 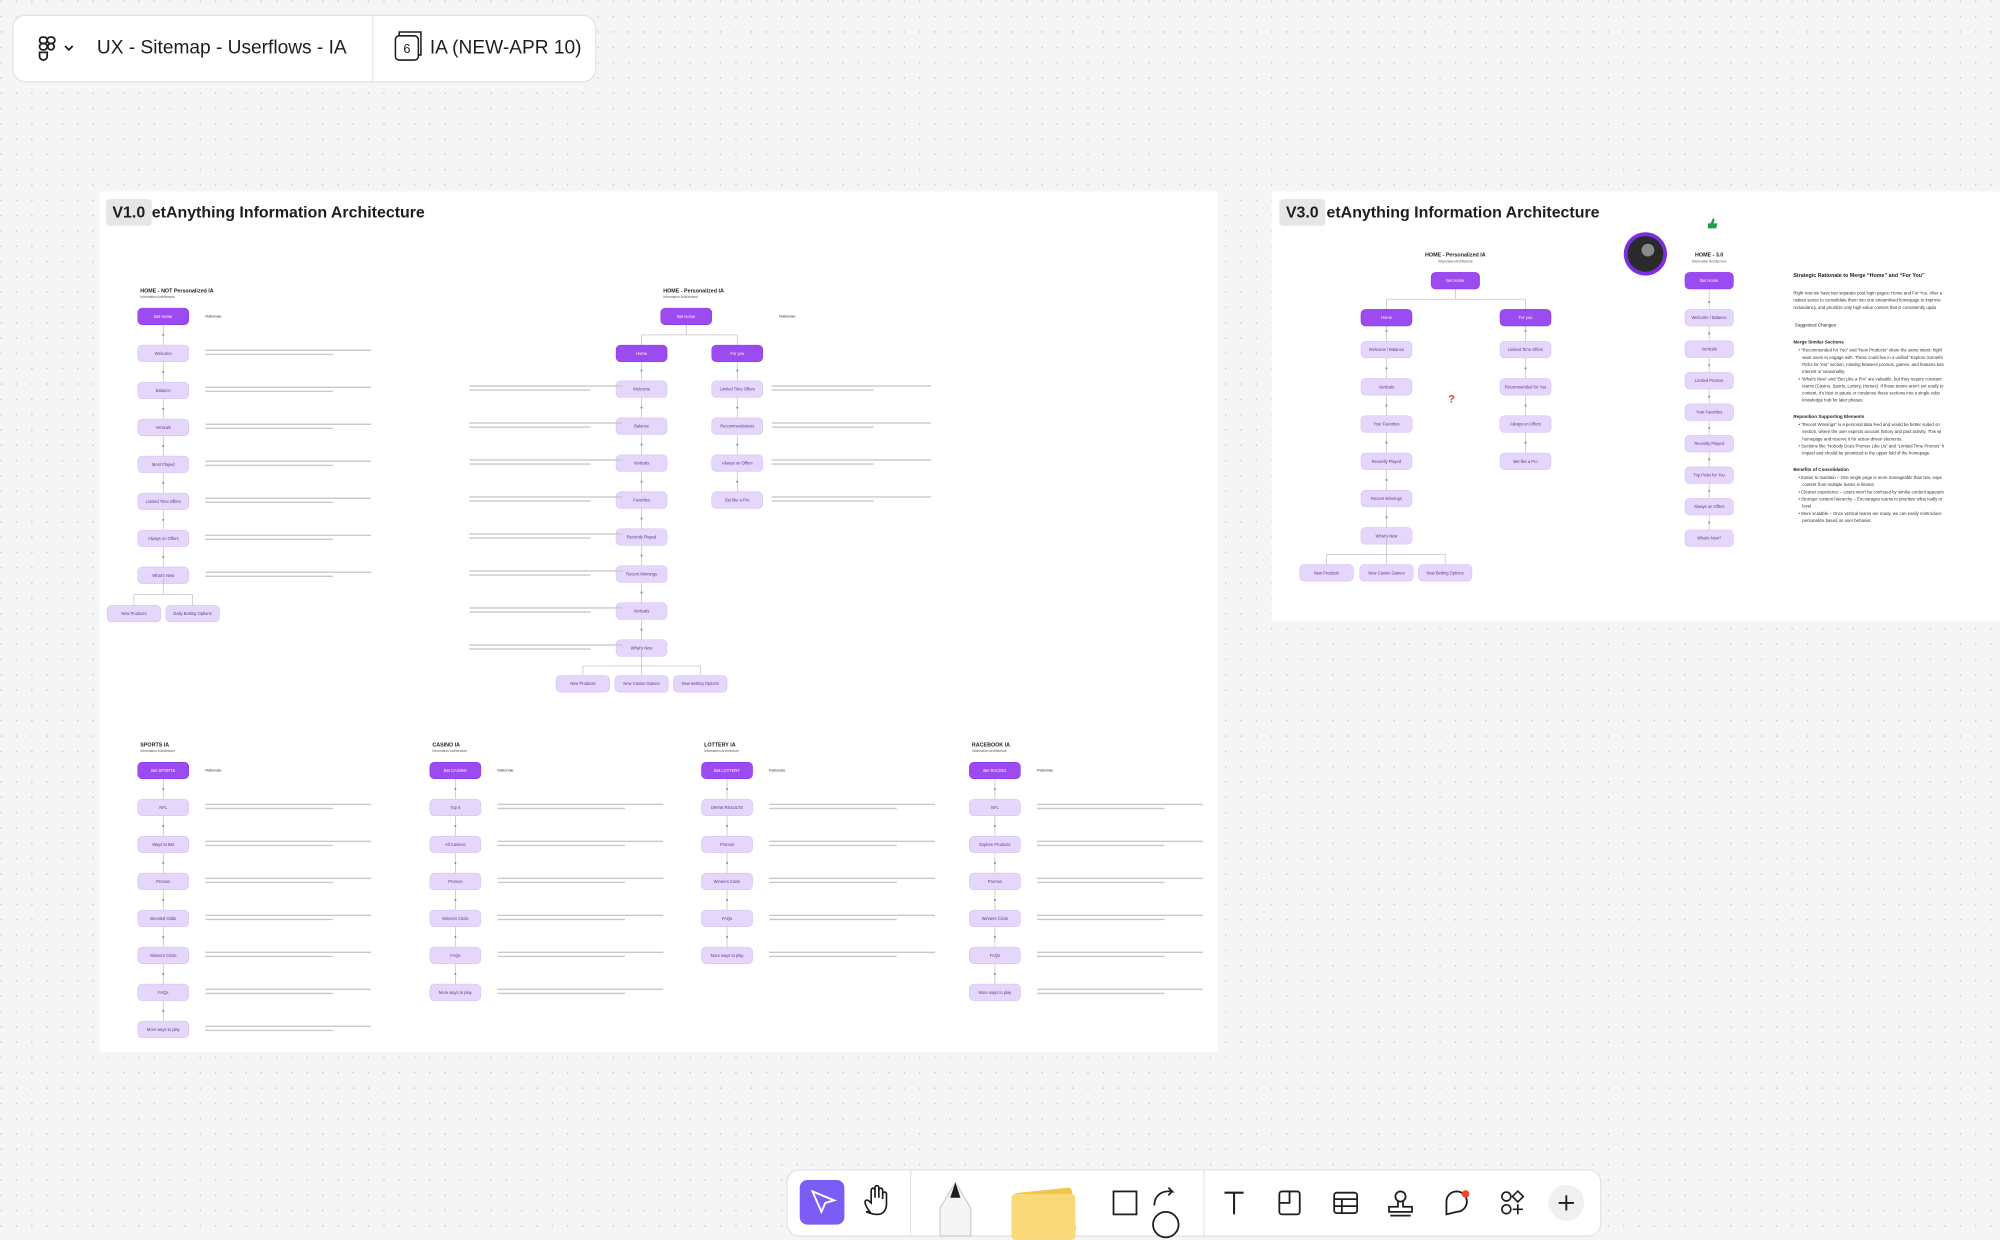 What do you see at coordinates (1234, 1203) in the screenshot?
I see `text-tool` at bounding box center [1234, 1203].